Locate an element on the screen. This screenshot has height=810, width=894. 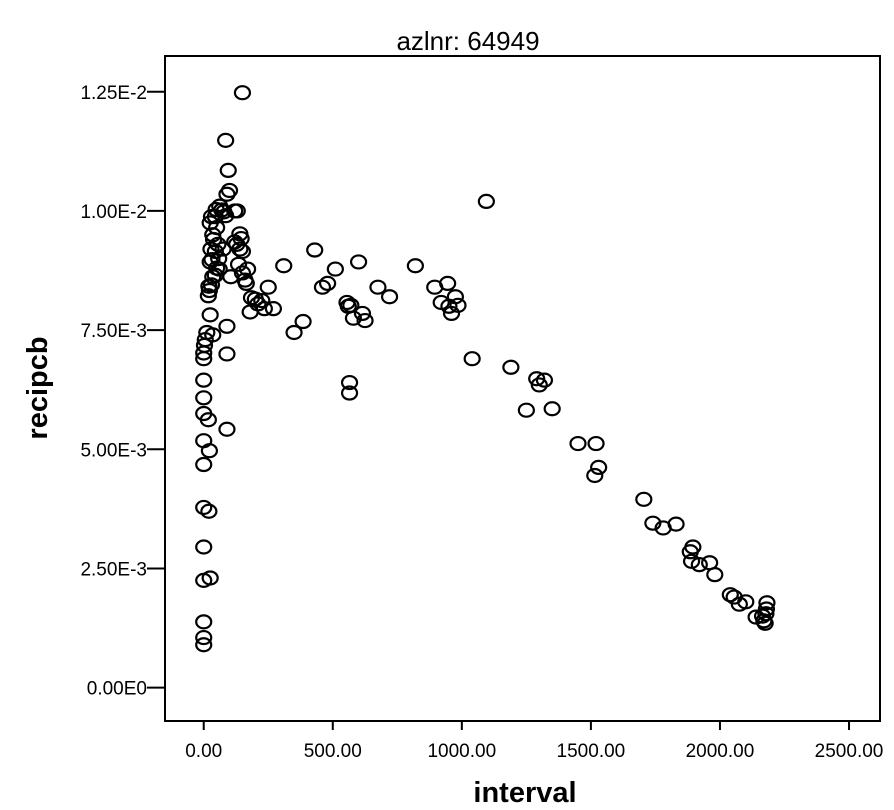
x-tick-label: 0.00 is located at coordinates (203, 751).